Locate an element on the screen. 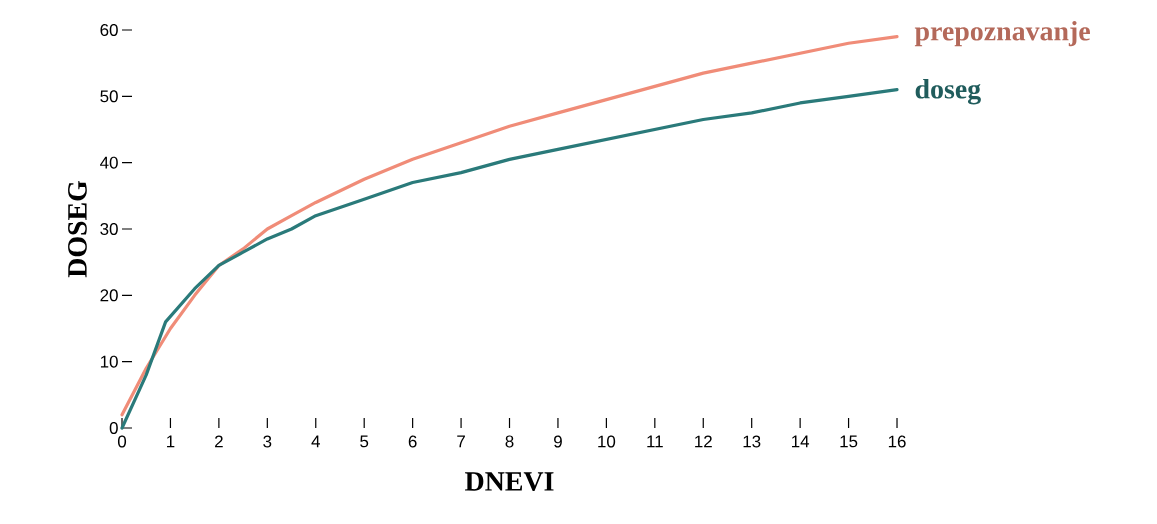 The width and height of the screenshot is (1157, 524). y-tick-label: 40 is located at coordinates (109, 162).